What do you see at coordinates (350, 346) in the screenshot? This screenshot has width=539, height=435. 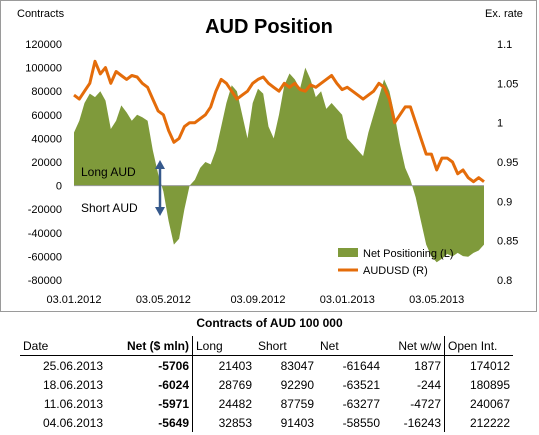 I see `col-header-net: Net` at bounding box center [350, 346].